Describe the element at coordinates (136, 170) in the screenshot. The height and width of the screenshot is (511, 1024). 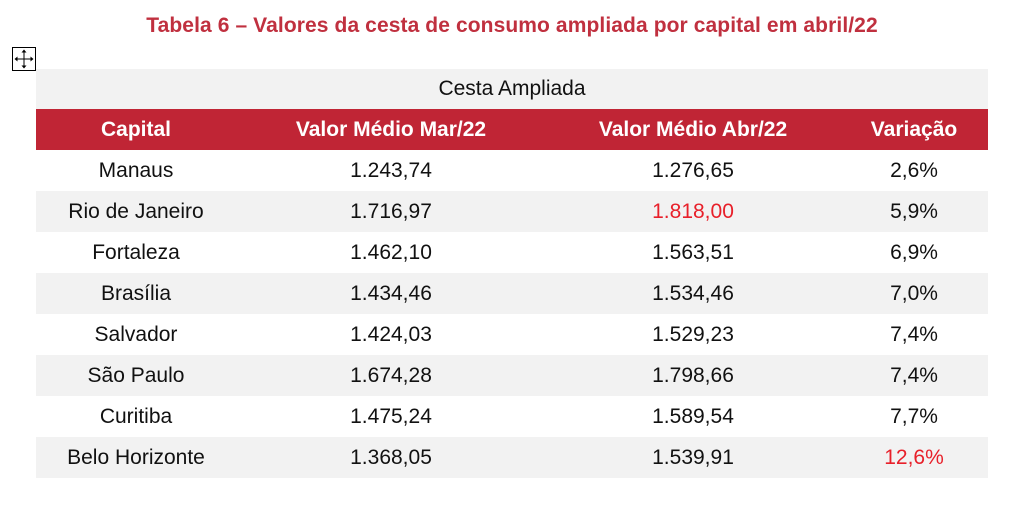
I see `capital-cell: Manaus` at that location.